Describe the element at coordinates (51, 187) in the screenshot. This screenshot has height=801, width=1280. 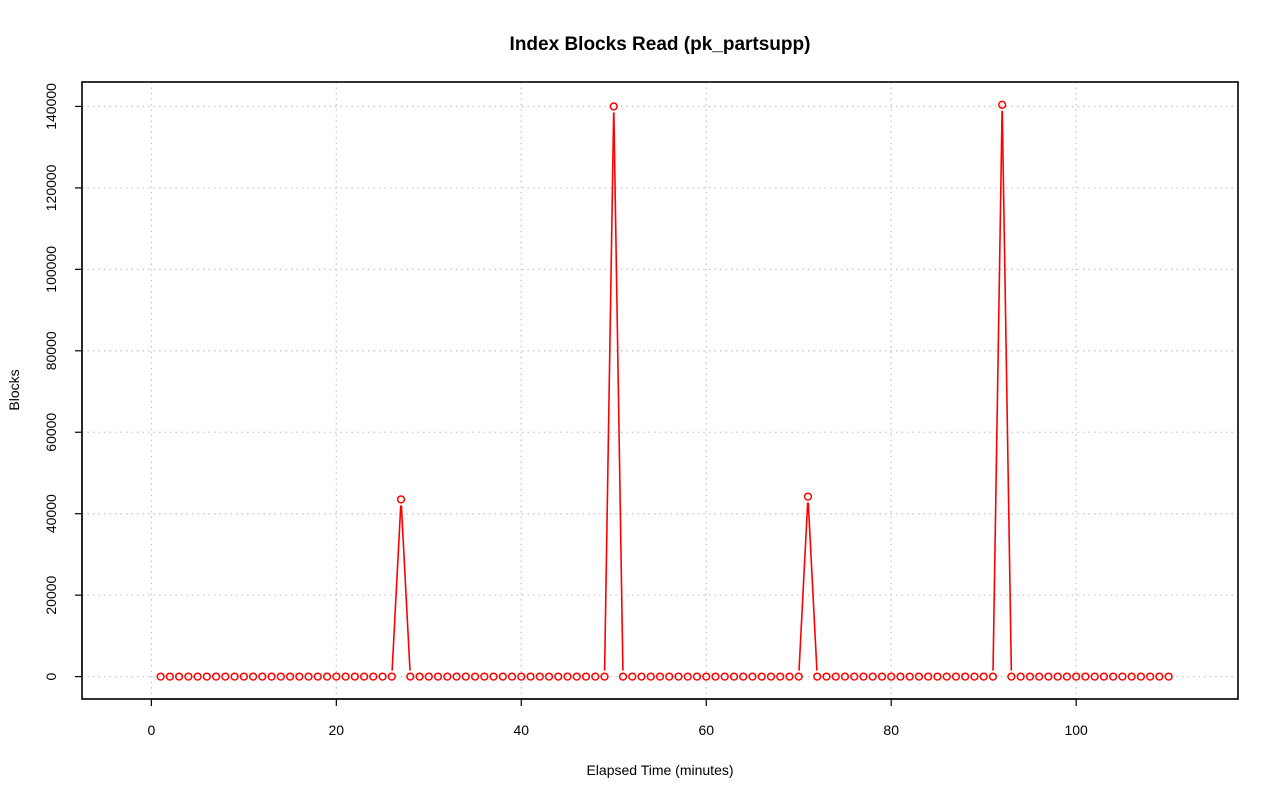
I see `y-tick-label: 120000` at that location.